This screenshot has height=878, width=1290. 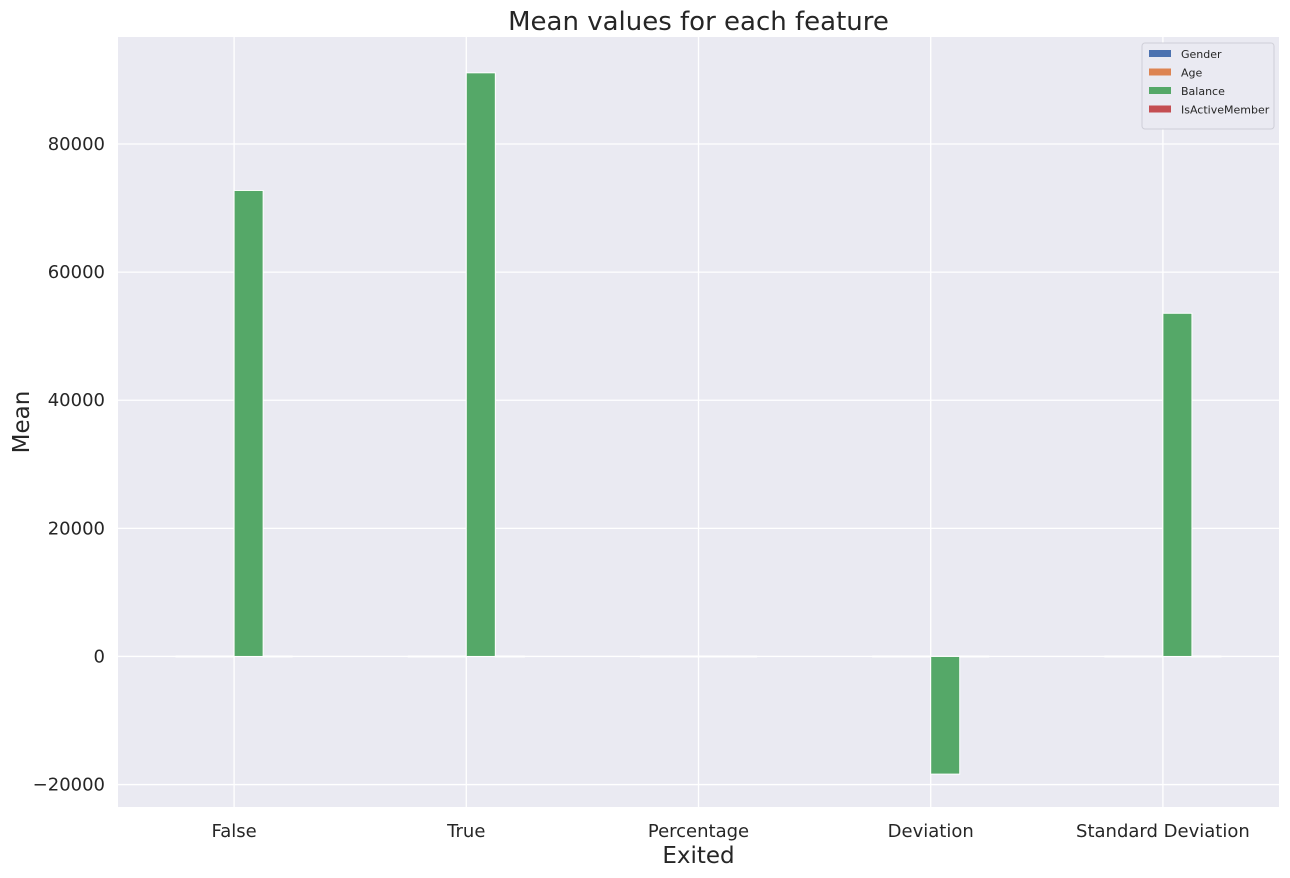 I want to click on legend-swatch-gender, so click(x=1160, y=53).